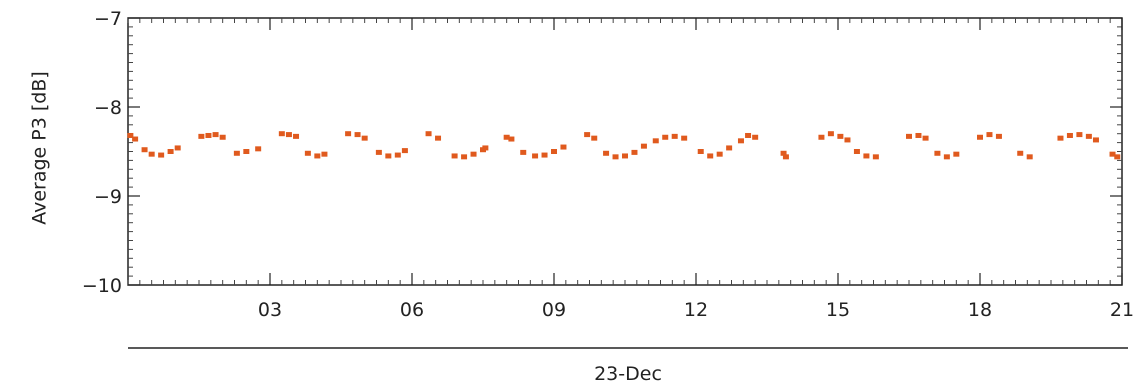  I want to click on y-tick-label: −9, so click(108, 197).